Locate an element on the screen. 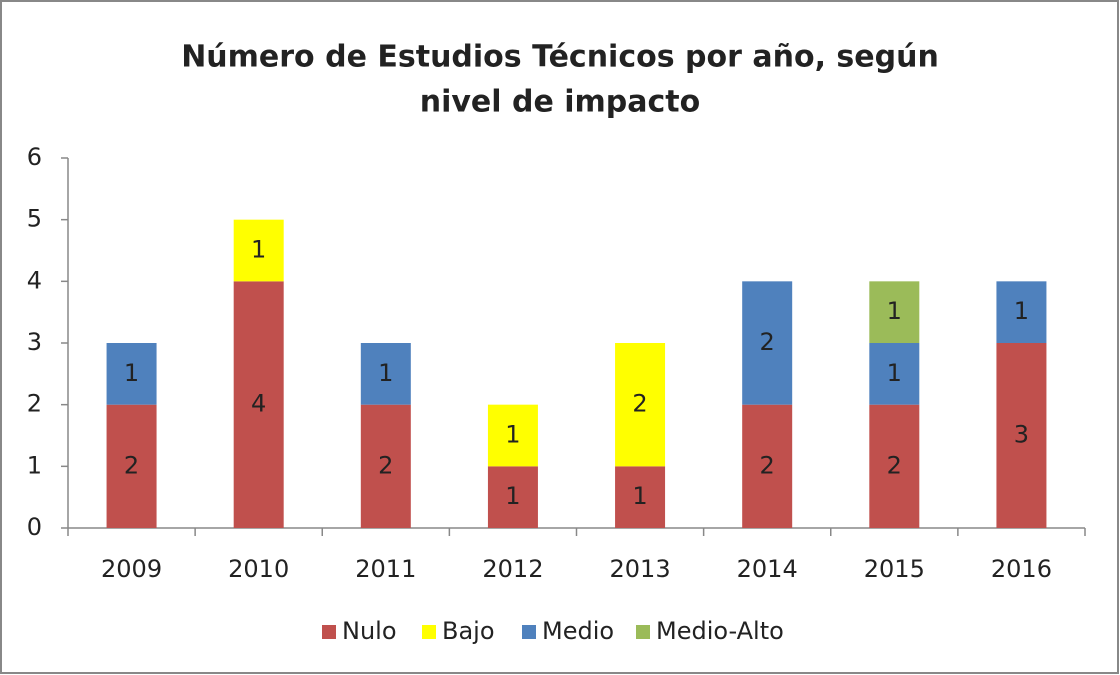 The width and height of the screenshot is (1120, 675). x-tick-label: 2011 is located at coordinates (385, 569).